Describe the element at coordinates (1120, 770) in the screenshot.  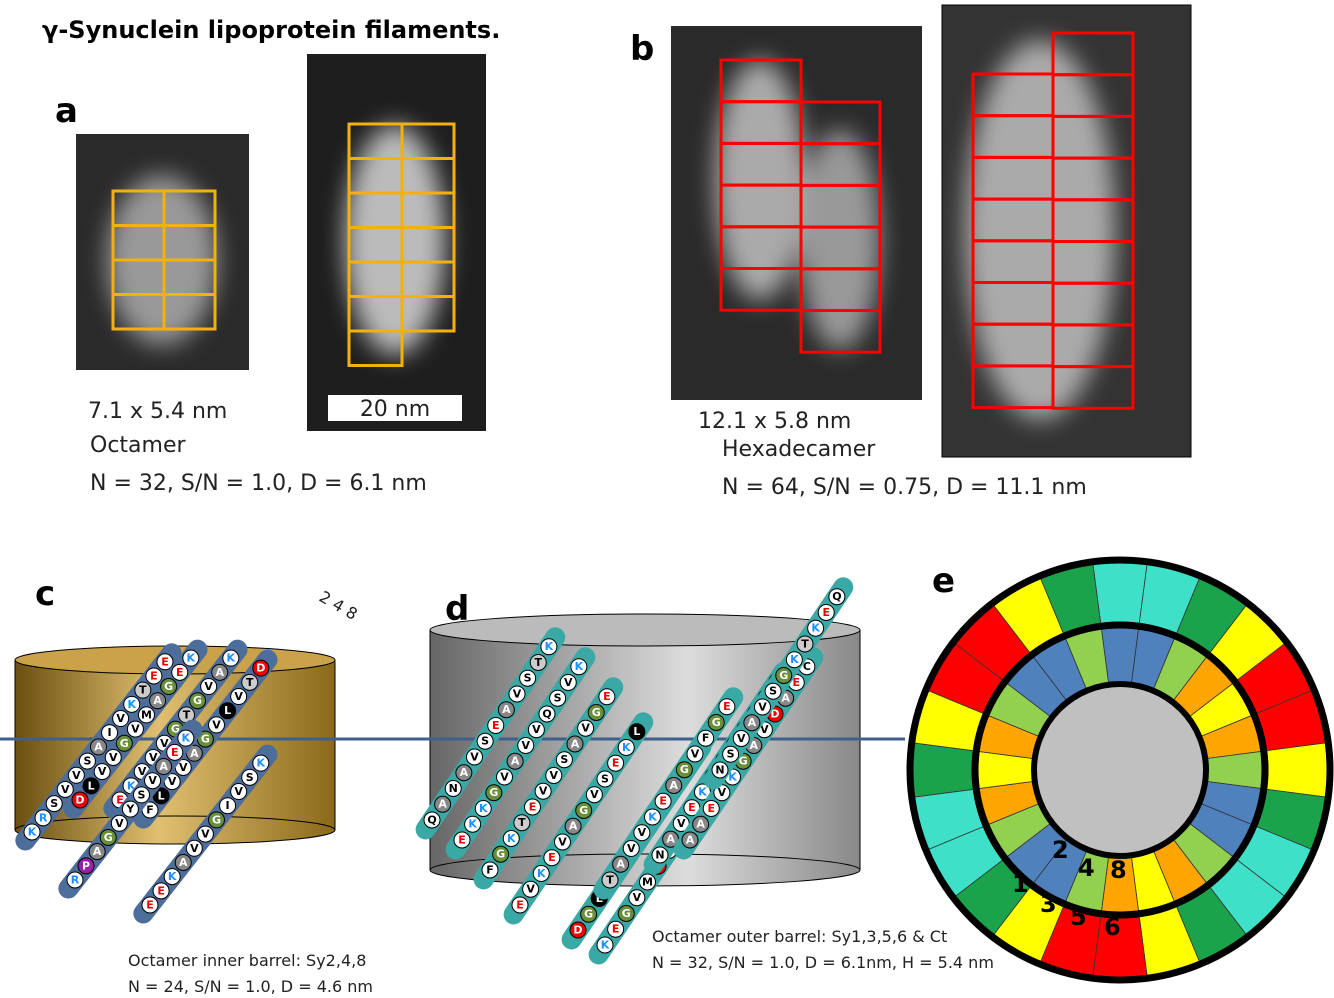
I see `core` at that location.